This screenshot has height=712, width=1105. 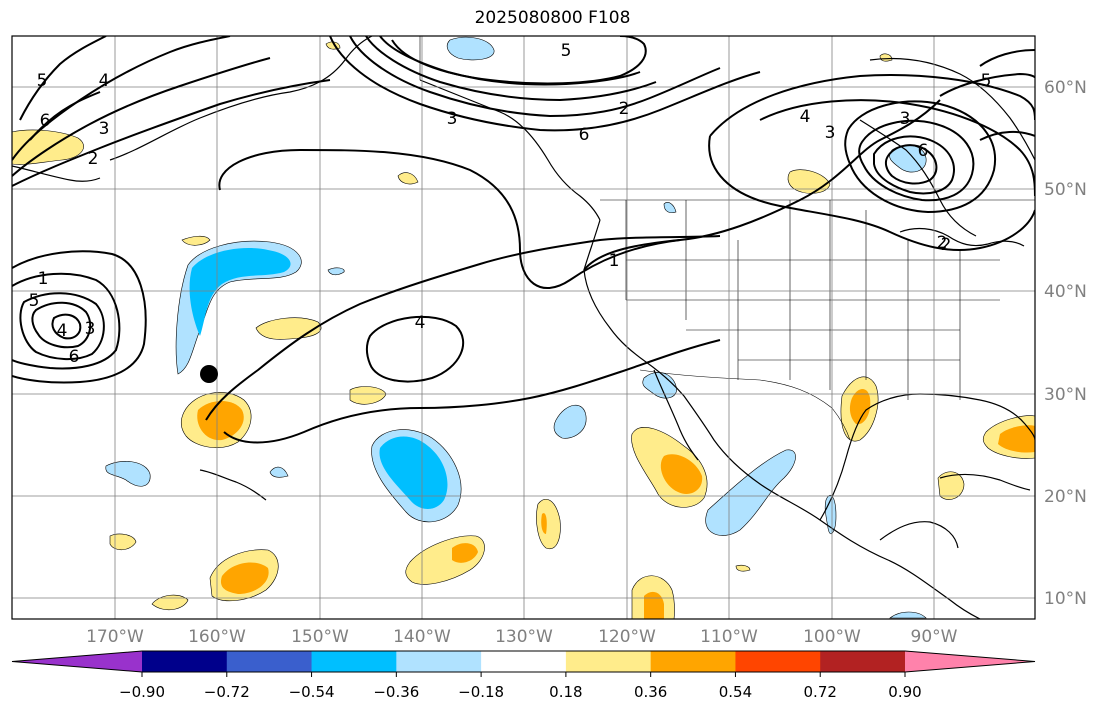 I want to click on contour-2-west, so click(x=66, y=321).